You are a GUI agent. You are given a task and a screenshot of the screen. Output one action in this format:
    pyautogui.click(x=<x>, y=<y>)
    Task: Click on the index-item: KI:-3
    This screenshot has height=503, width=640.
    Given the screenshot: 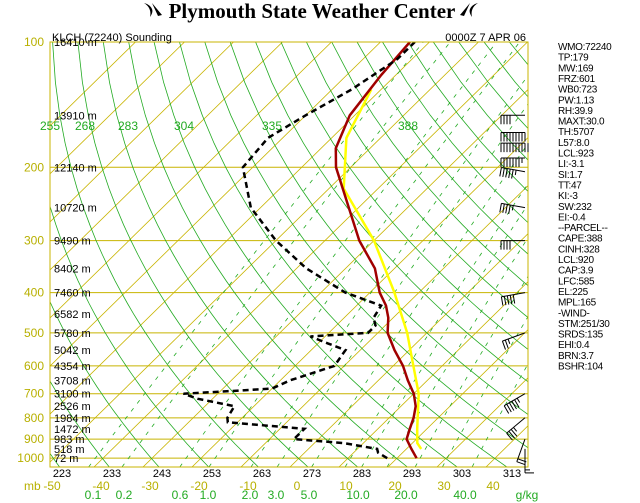 What is the action you would take?
    pyautogui.click(x=568, y=196)
    